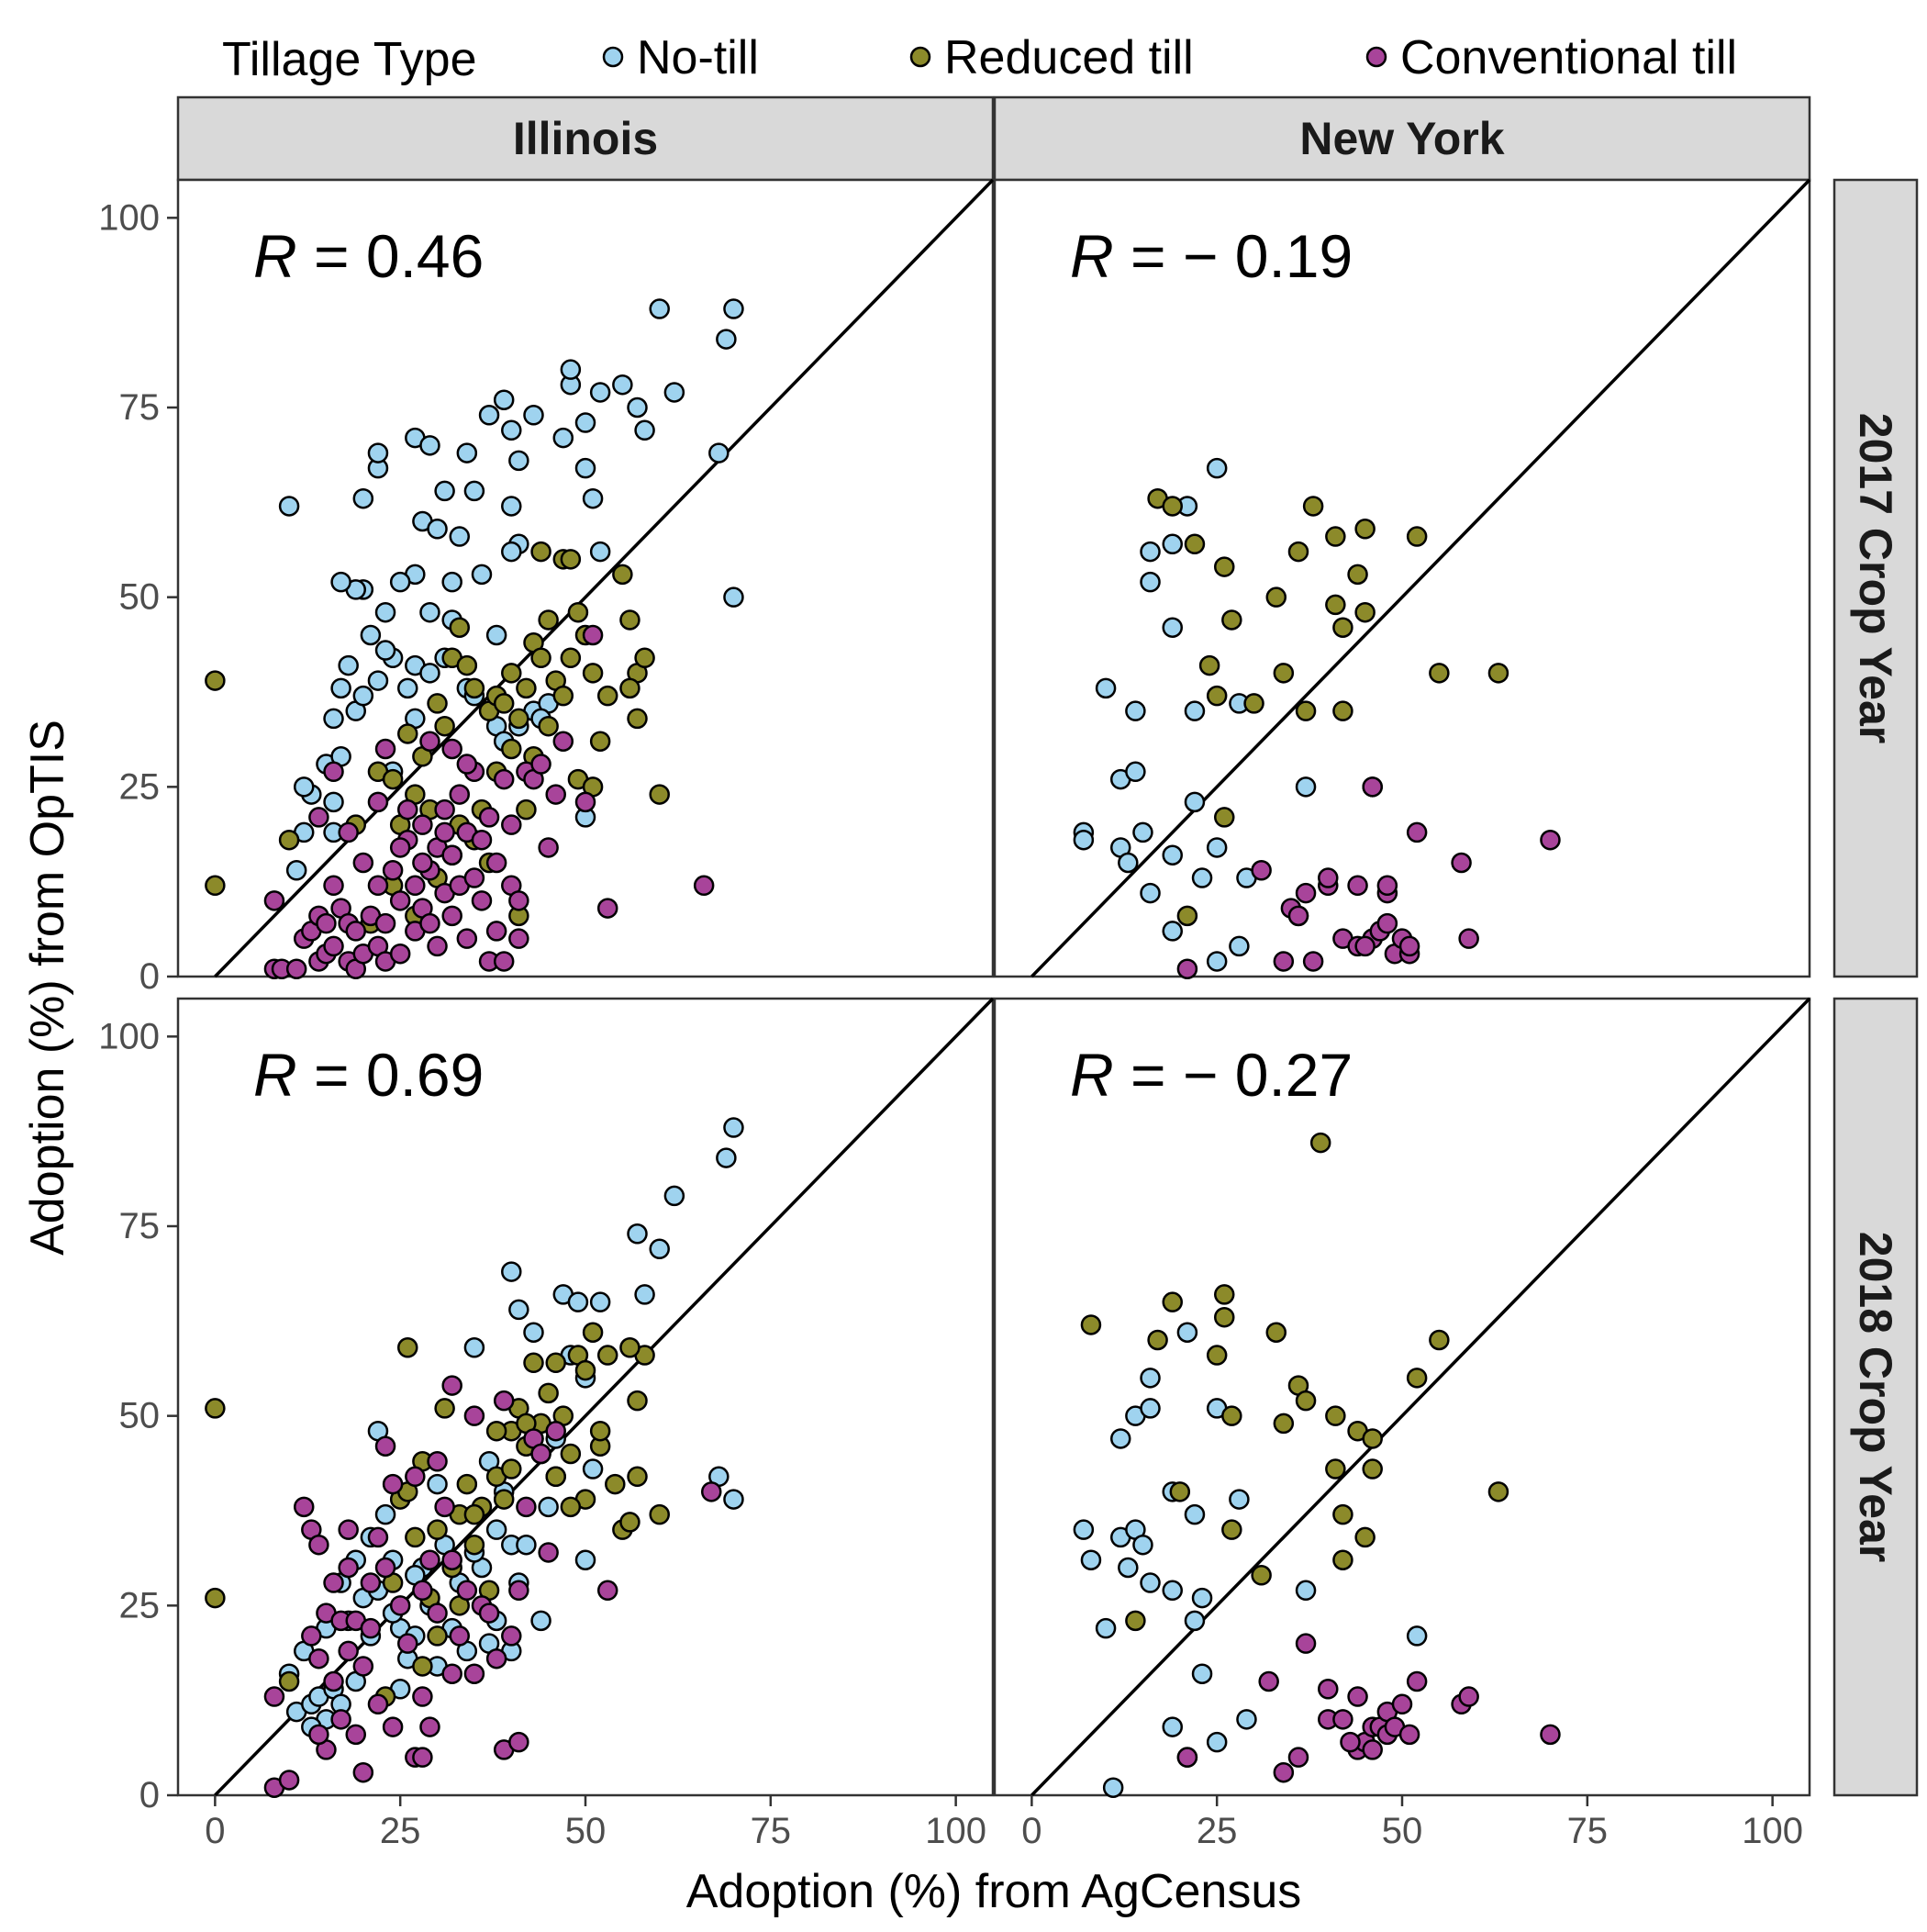  I want to click on y-axis-title: Adoption (%) from OpTIS, so click(47, 988).